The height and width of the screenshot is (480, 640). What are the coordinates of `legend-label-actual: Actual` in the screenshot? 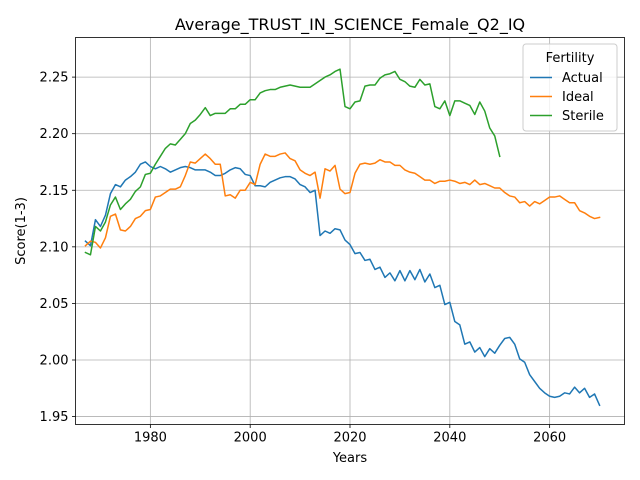 It's located at (582, 78).